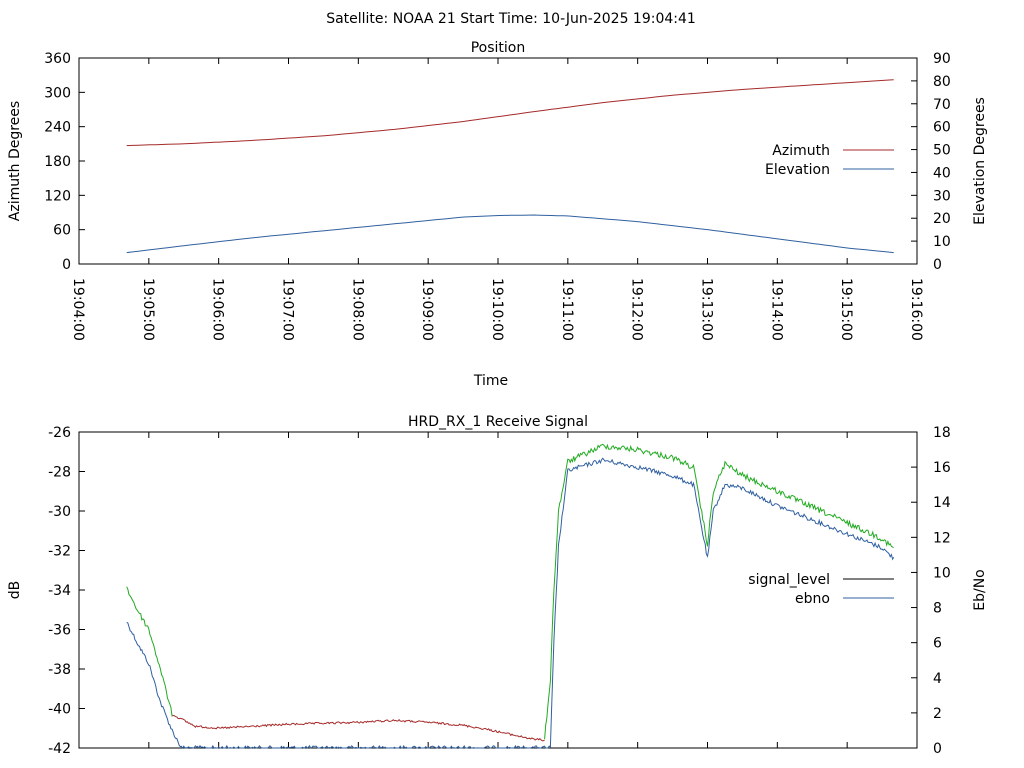  Describe the element at coordinates (937, 609) in the screenshot. I see `y2-tick-label: 8` at that location.